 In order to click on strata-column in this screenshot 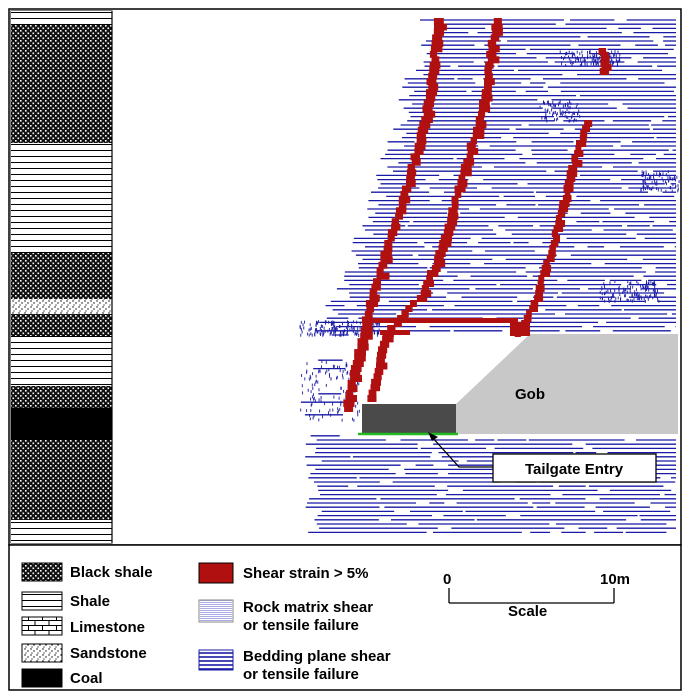, I will do `click(61, 277)`.